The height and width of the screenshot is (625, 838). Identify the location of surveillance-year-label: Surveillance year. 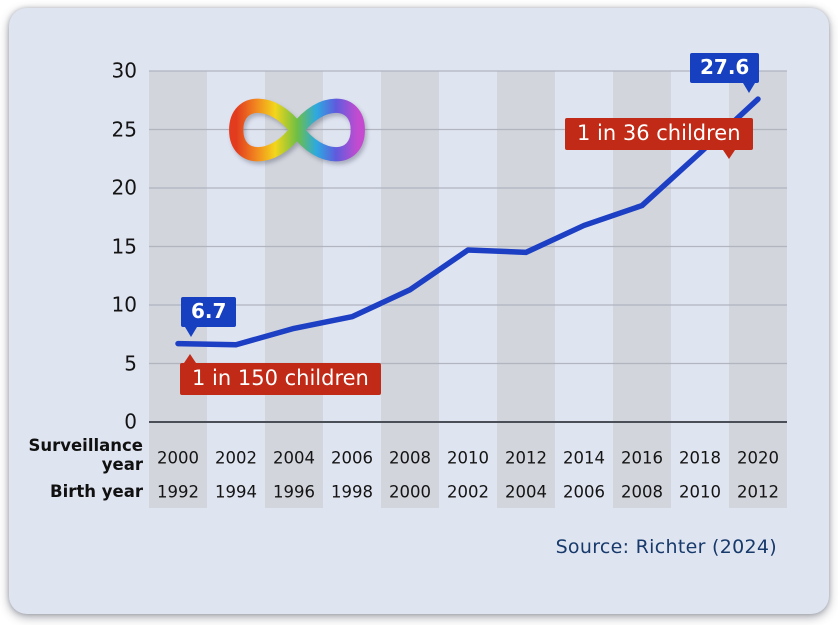
(85, 455).